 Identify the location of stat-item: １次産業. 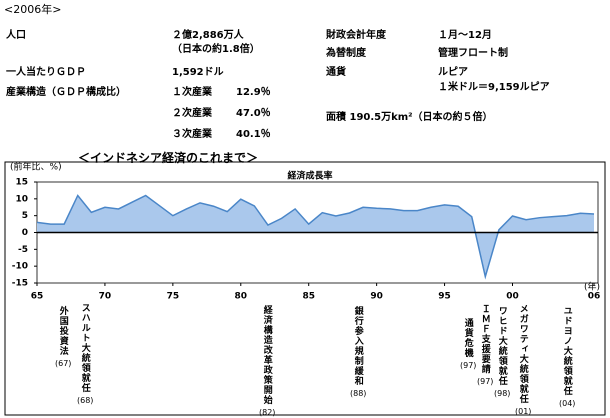
(192, 92).